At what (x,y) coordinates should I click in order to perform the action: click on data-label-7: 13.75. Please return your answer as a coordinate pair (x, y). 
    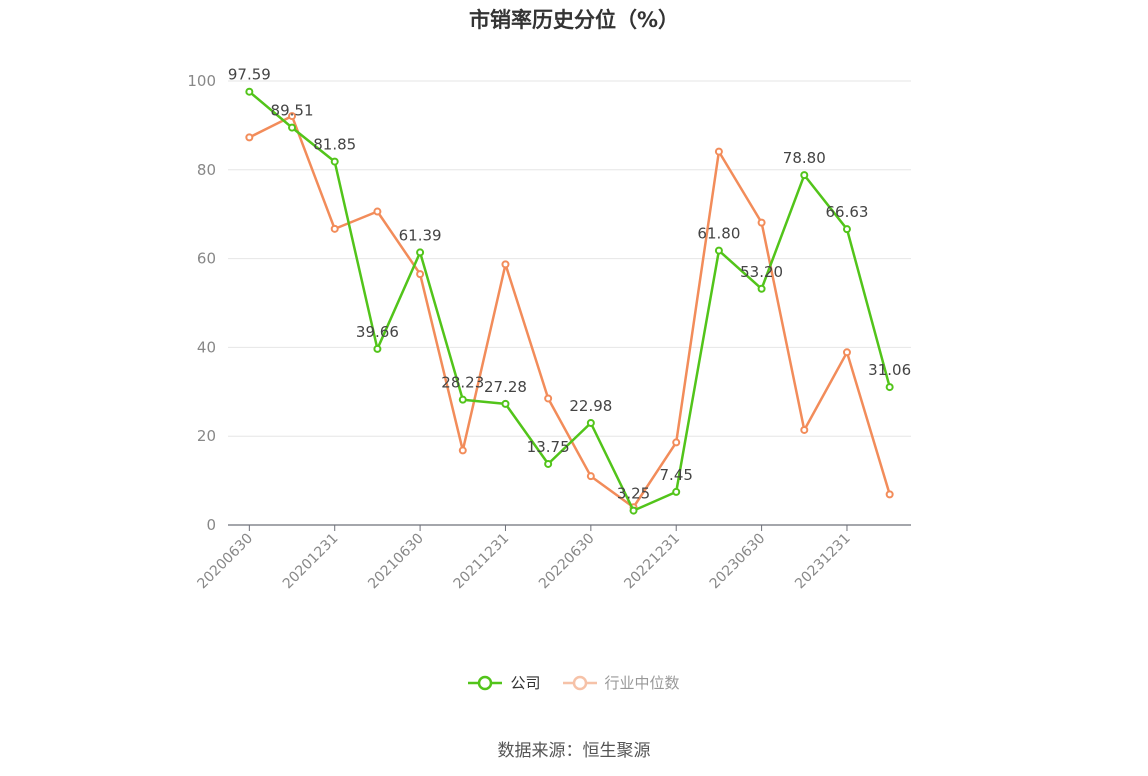
    Looking at the image, I should click on (548, 447).